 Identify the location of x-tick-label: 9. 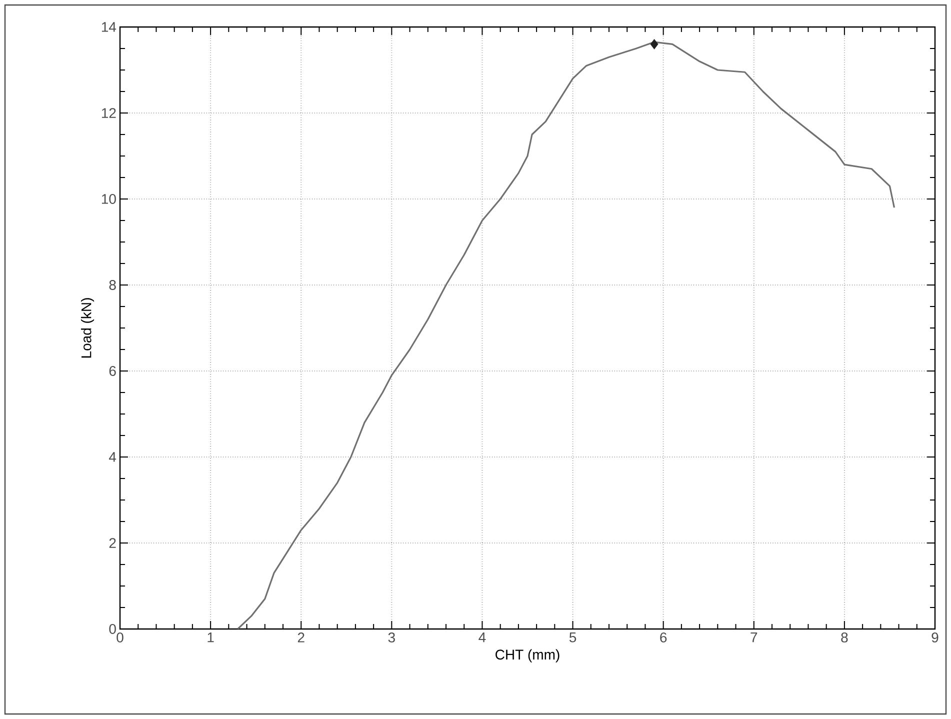
(935, 637).